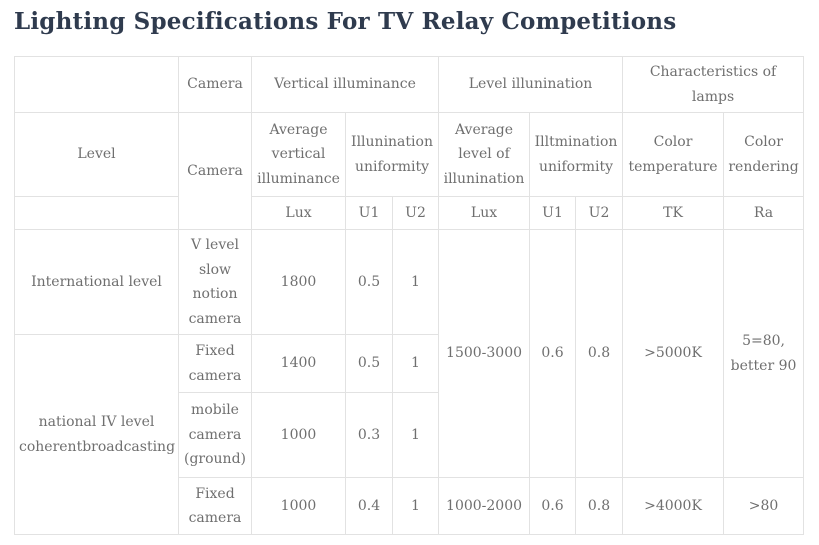 Image resolution: width=819 pixels, height=545 pixels. What do you see at coordinates (484, 154) in the screenshot?
I see `header-avg-level-illumination: Average level of illunination` at bounding box center [484, 154].